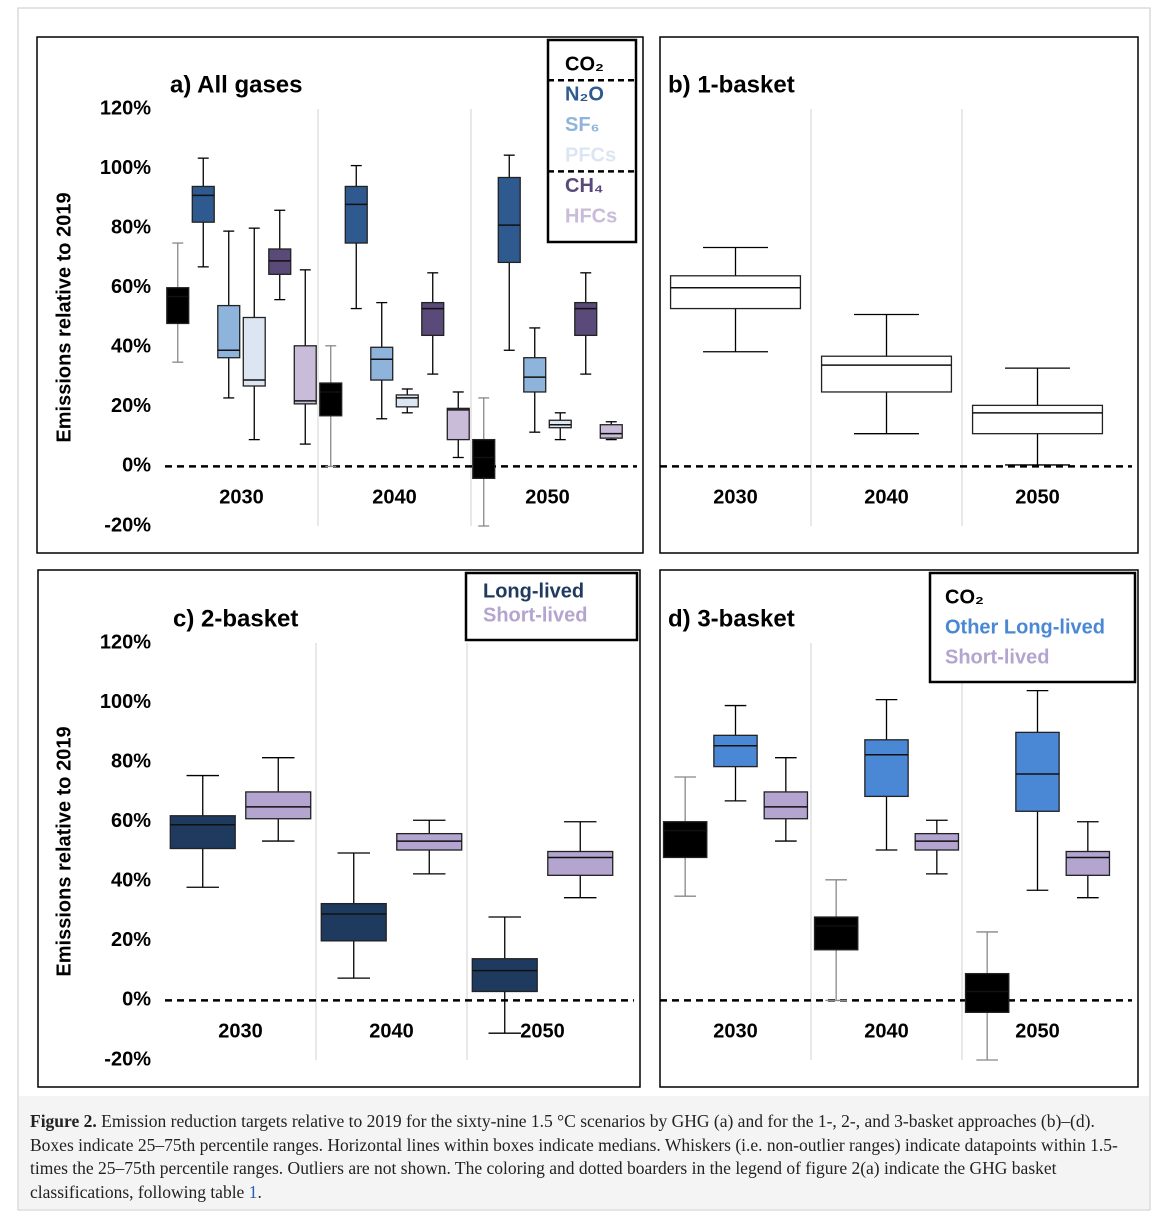  Describe the element at coordinates (235, 618) in the screenshot. I see `panel-title: c) 2-basket` at that location.